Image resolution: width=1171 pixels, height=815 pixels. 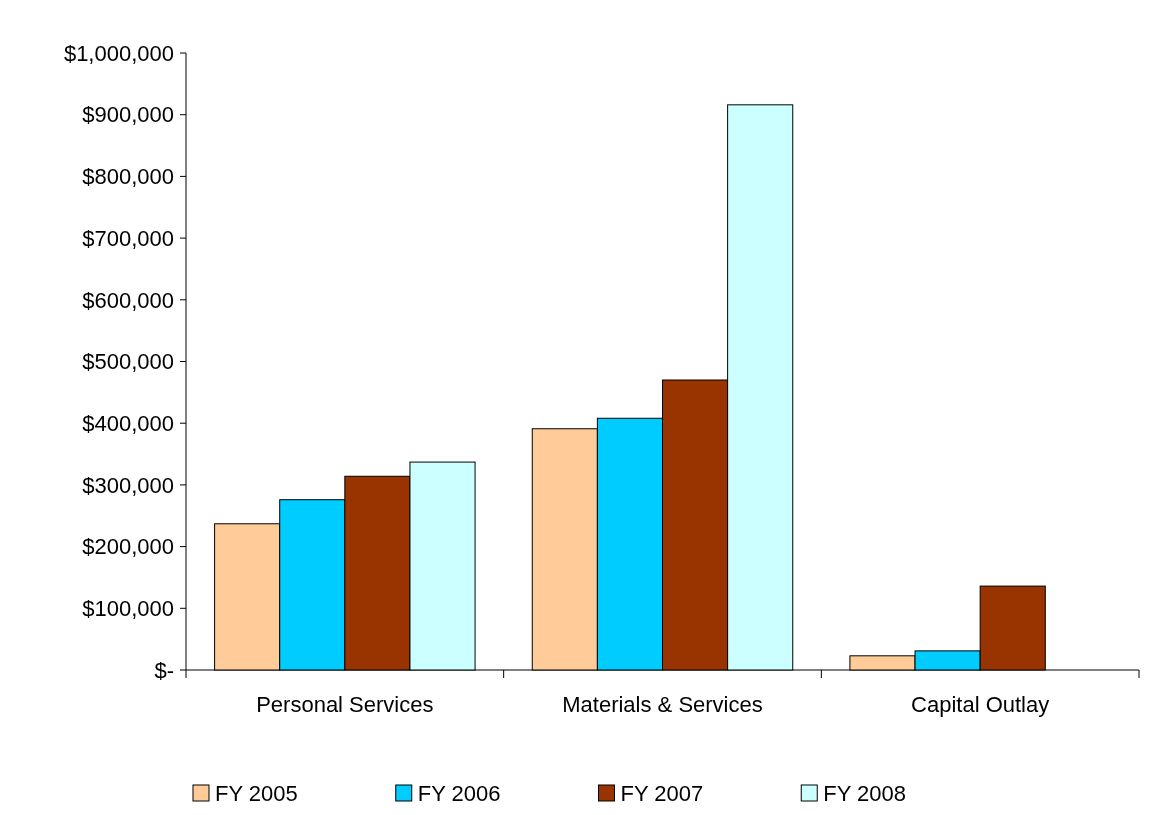 I want to click on legend-label: FY 2007, so click(x=662, y=793).